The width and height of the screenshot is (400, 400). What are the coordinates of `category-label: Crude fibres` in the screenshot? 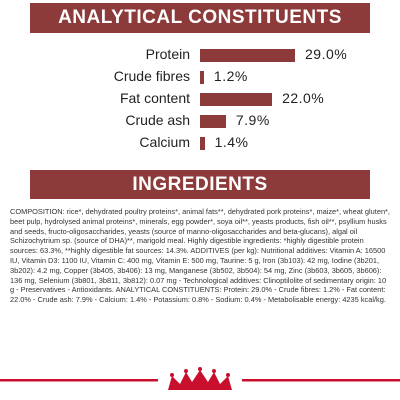 It's located at (151, 76).